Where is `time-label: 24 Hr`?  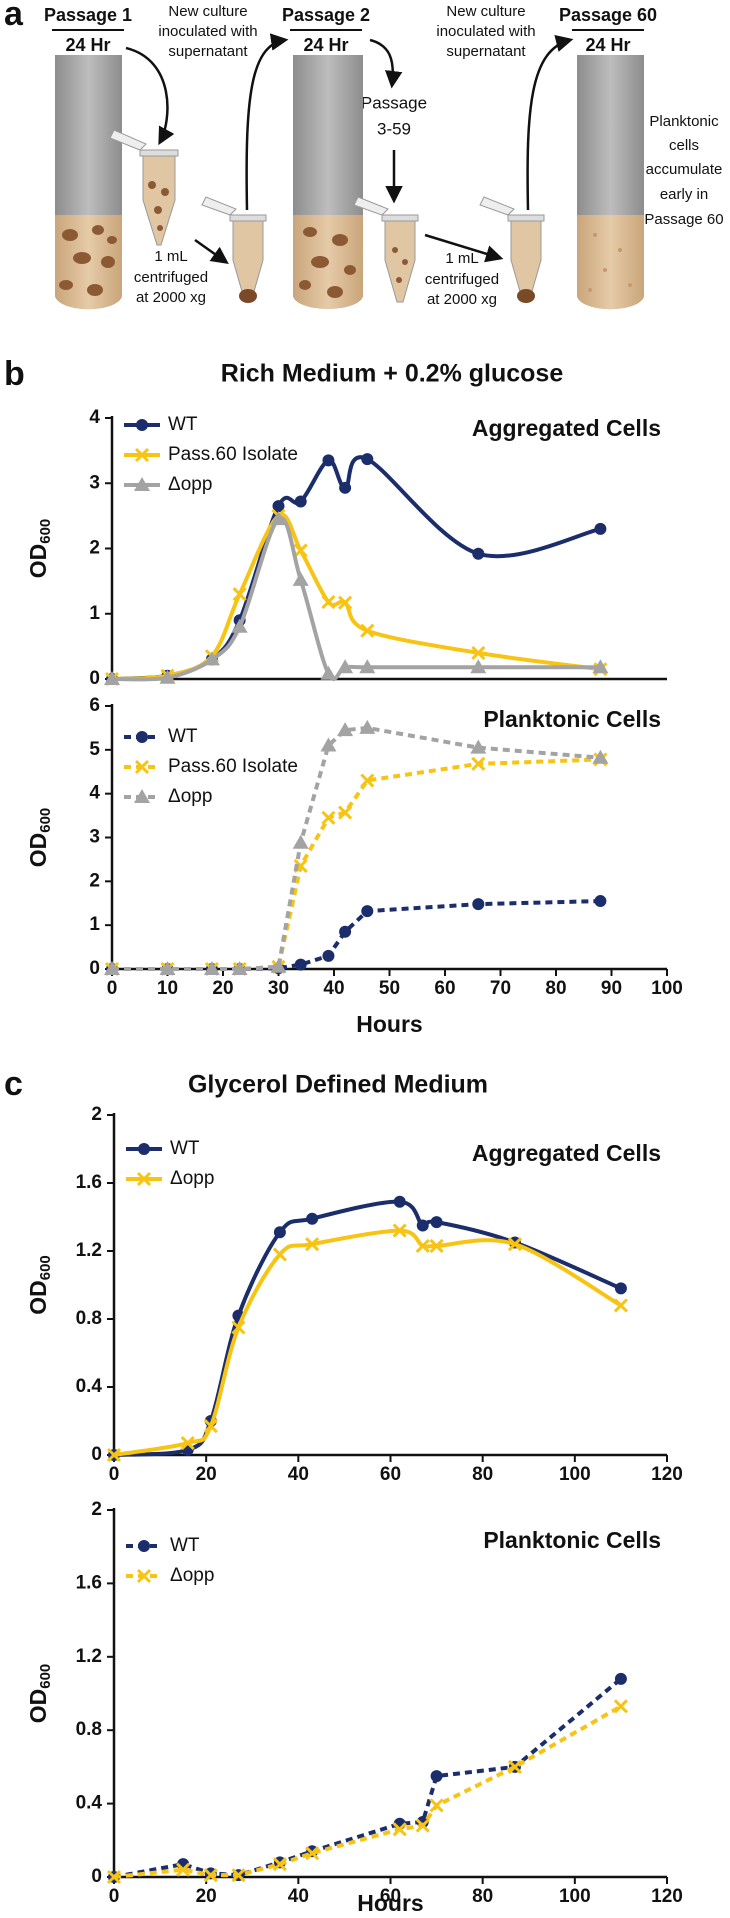
time-label: 24 Hr is located at coordinates (87, 45).